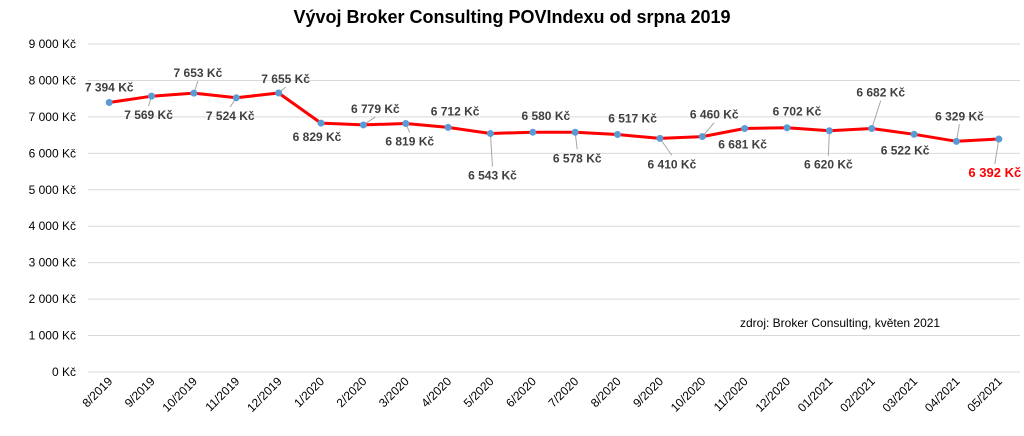  Describe the element at coordinates (394, 392) in the screenshot. I see `x-tick-label: 3/2020` at that location.